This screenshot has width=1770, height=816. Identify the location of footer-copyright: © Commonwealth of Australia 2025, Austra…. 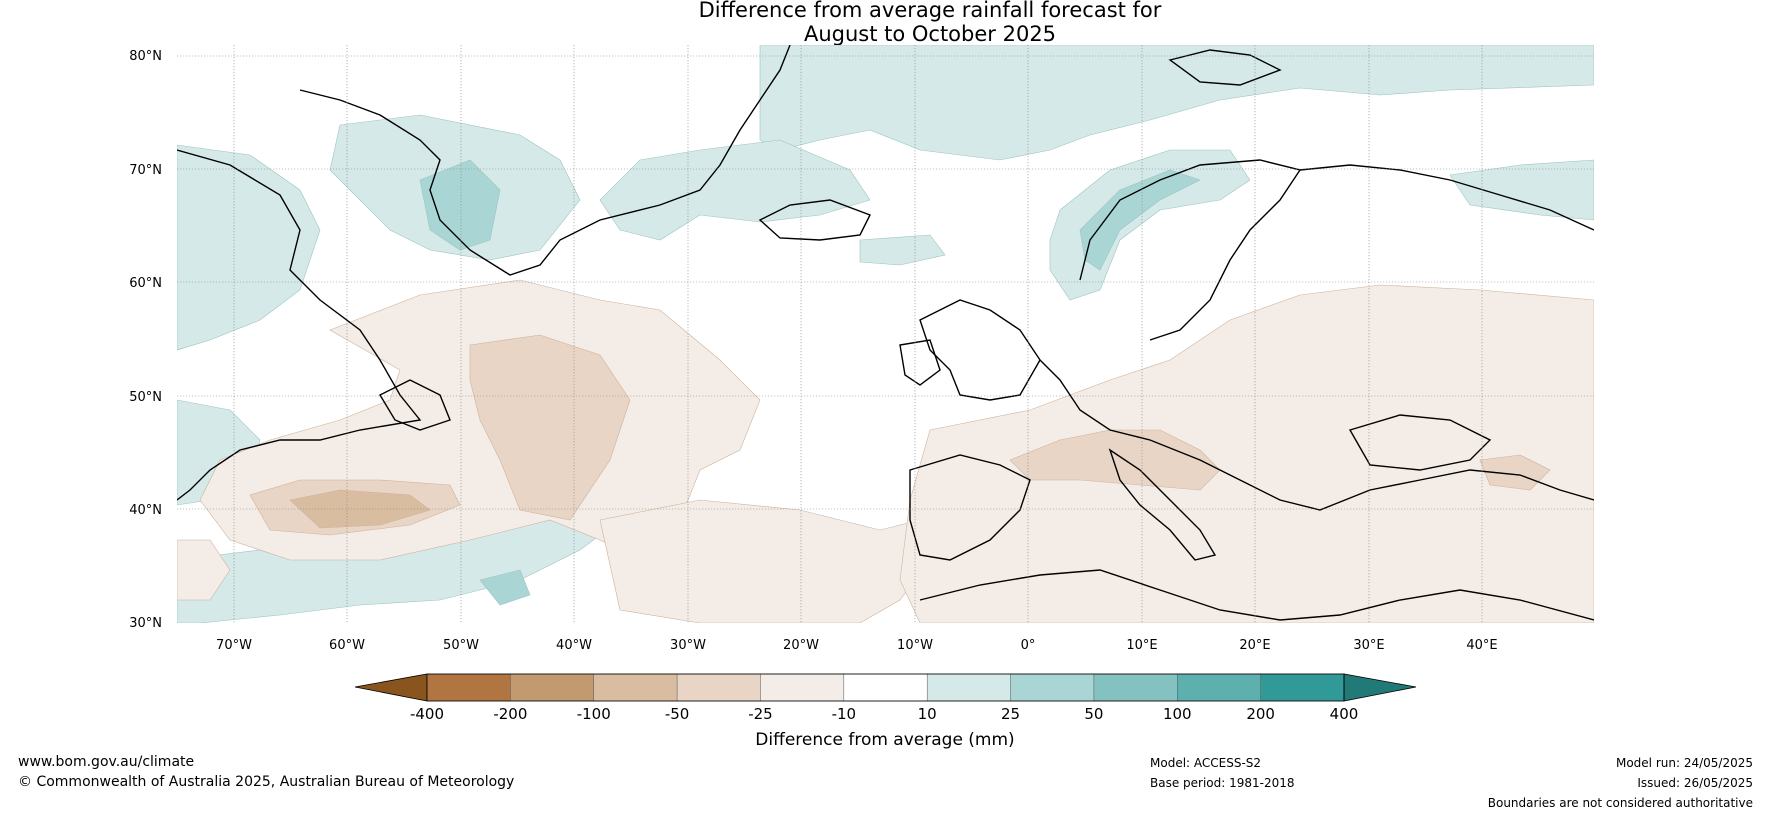
(266, 782).